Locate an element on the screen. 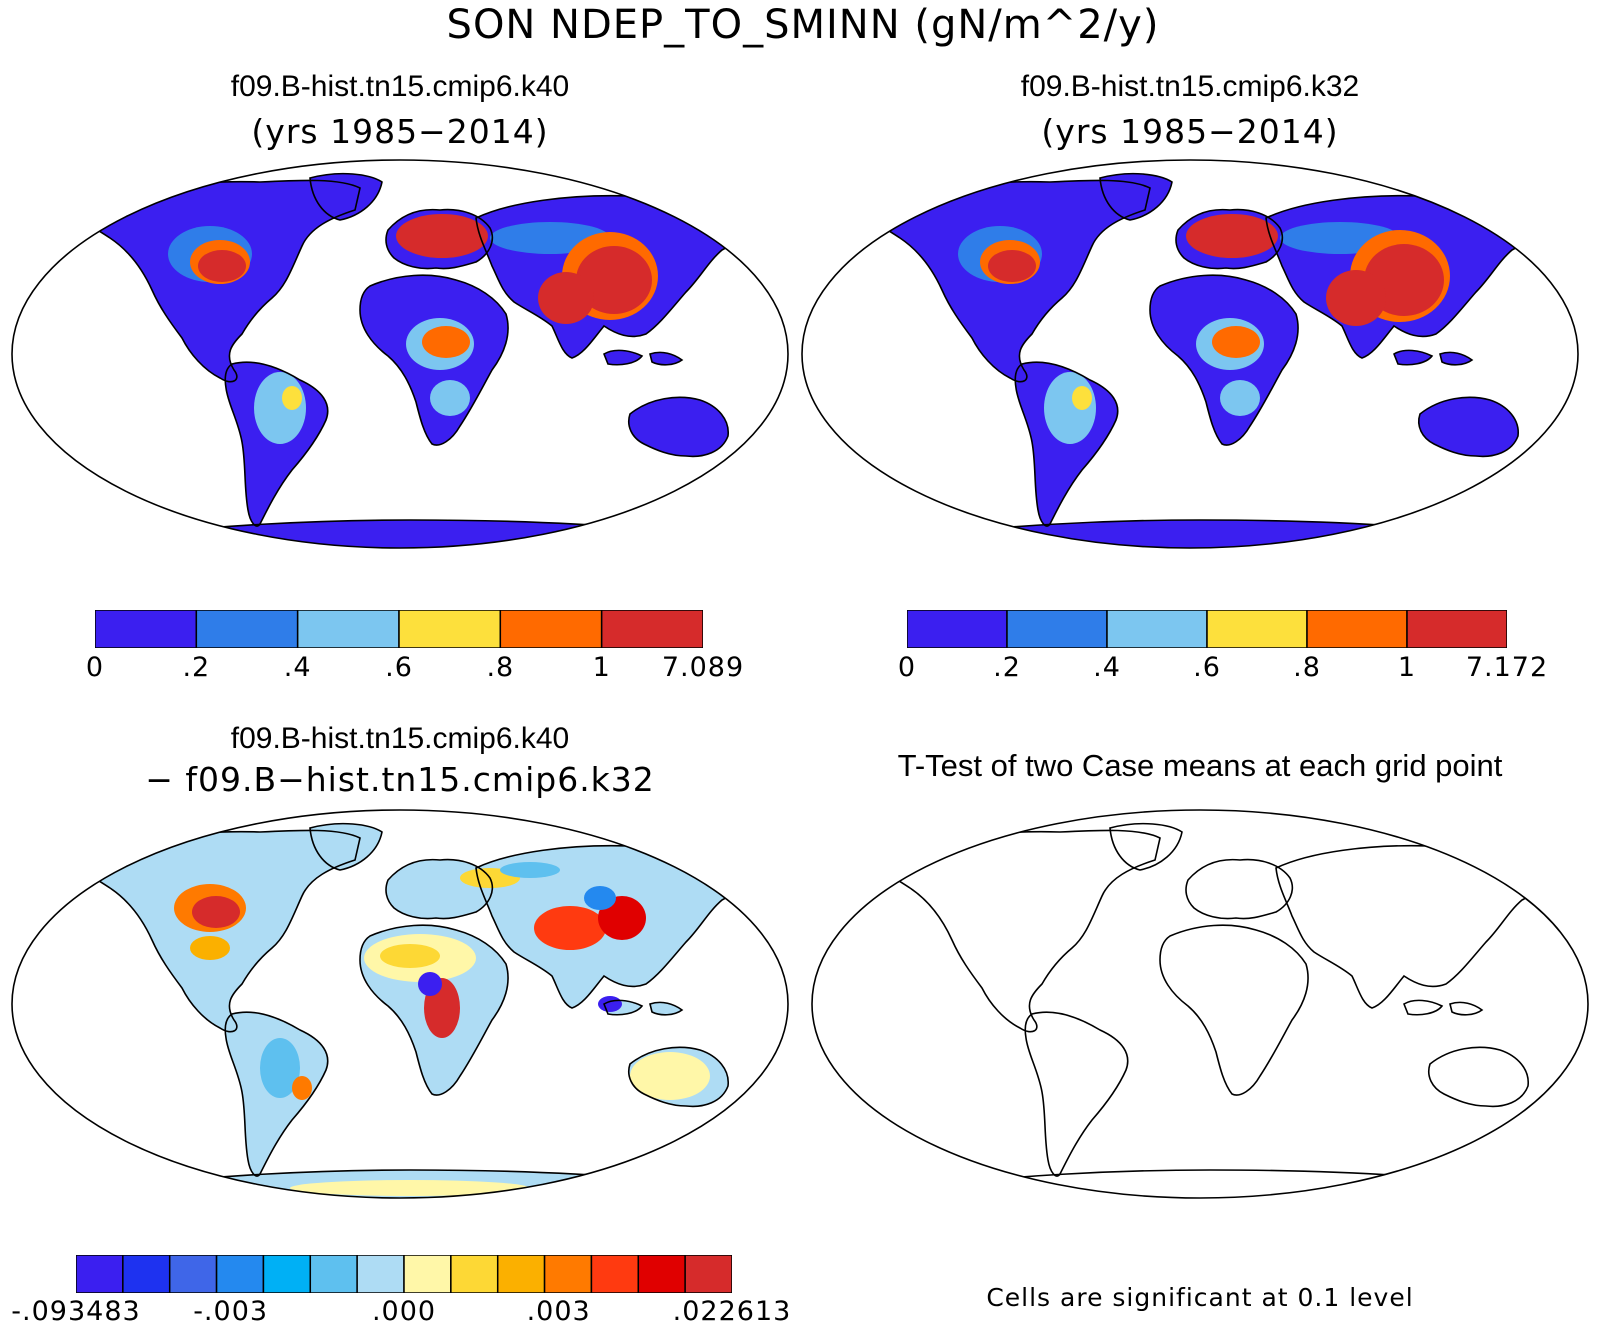 Image resolution: width=1606 pixels, height=1332 pixels. colorbar-tick-label: -.003 is located at coordinates (231, 1311).